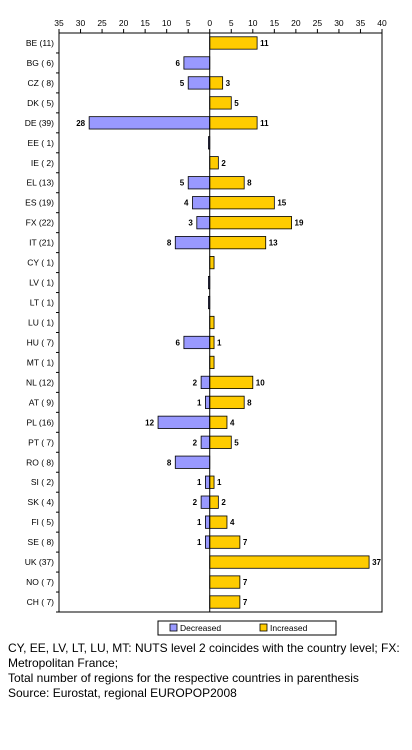 This screenshot has width=412, height=750. I want to click on category-label: NL (12), so click(40, 382).